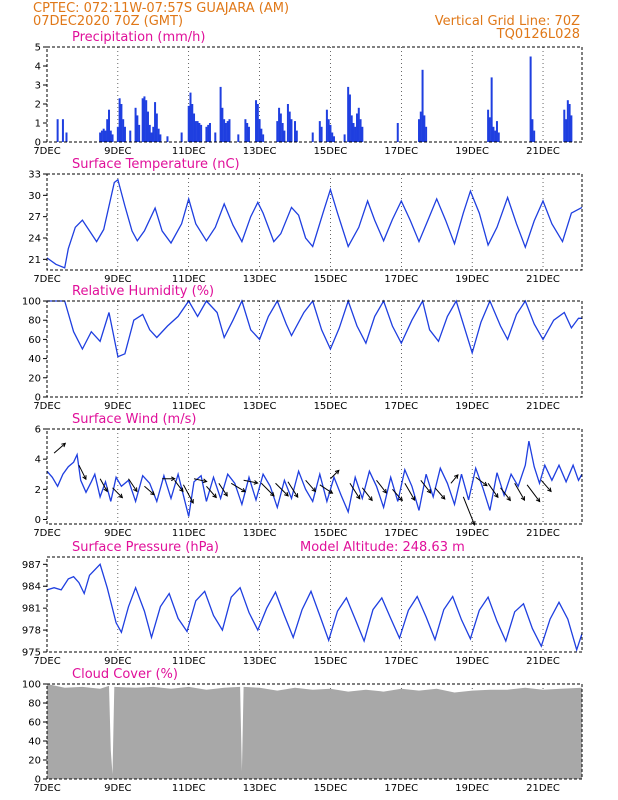  Describe the element at coordinates (31, 565) in the screenshot. I see `y-tick-label: 987` at that location.